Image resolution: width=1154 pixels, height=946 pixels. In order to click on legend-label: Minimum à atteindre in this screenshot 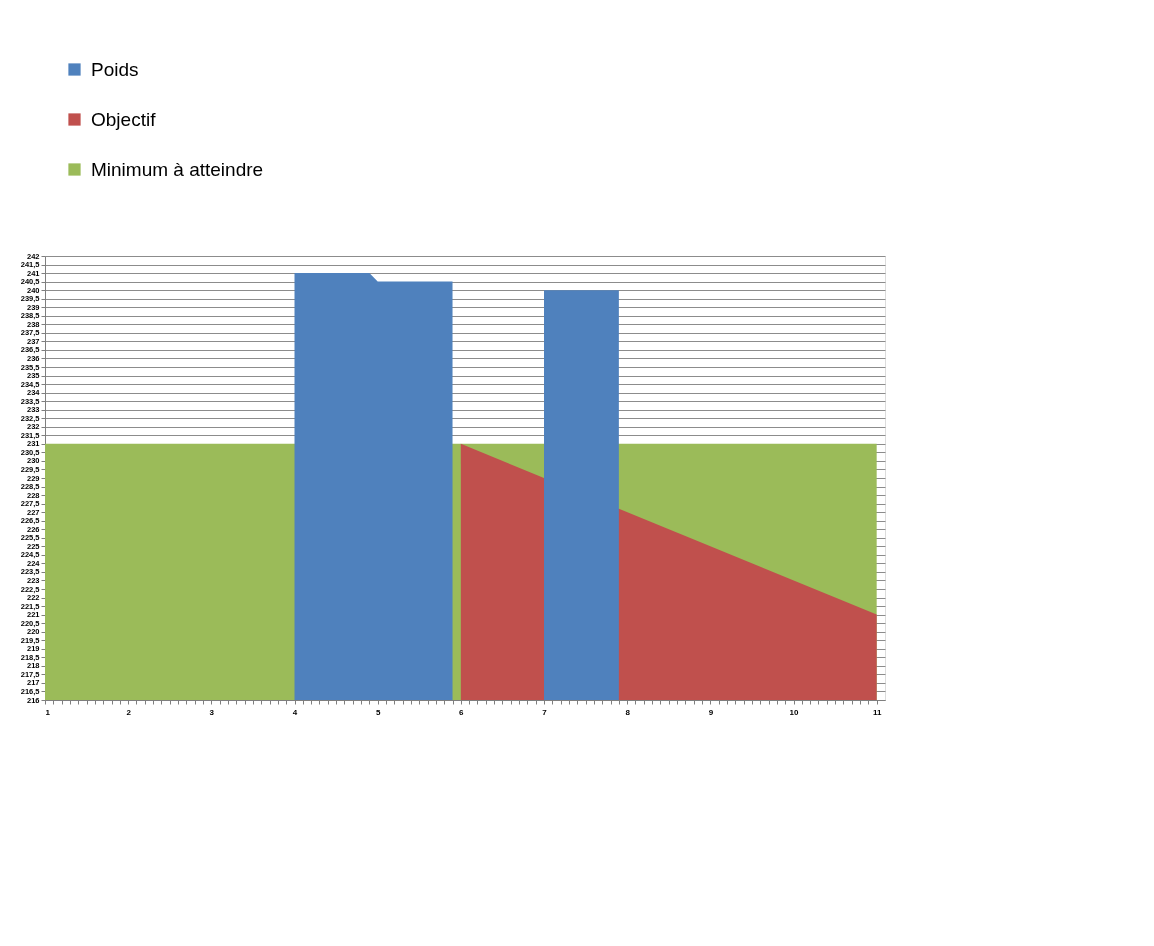, I will do `click(177, 169)`.